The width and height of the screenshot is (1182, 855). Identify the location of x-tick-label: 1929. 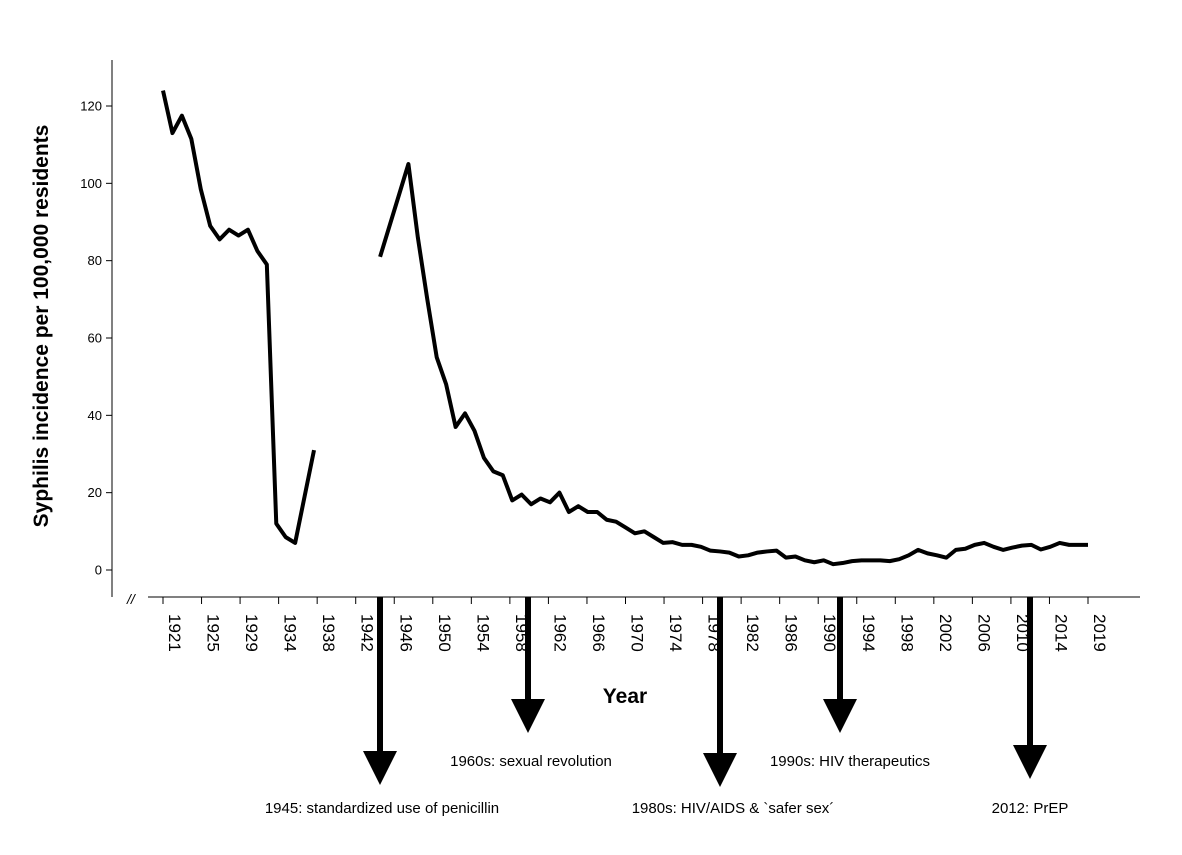
(251, 633).